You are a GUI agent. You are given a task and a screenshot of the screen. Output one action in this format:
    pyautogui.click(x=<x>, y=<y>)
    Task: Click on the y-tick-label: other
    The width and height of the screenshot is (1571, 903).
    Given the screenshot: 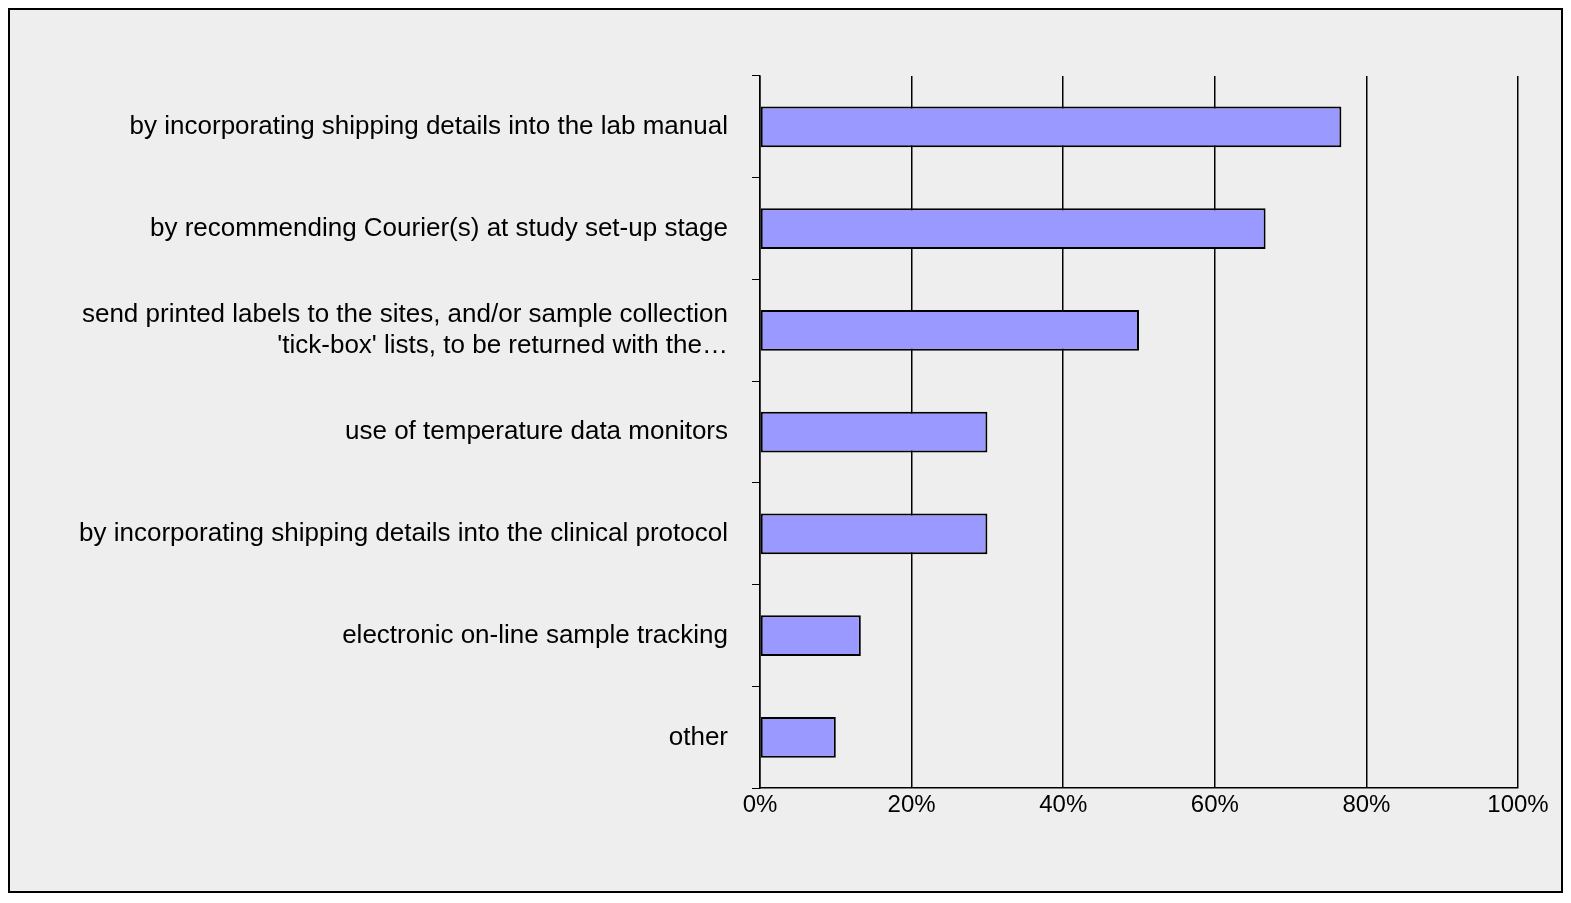 What is the action you would take?
    pyautogui.click(x=698, y=735)
    